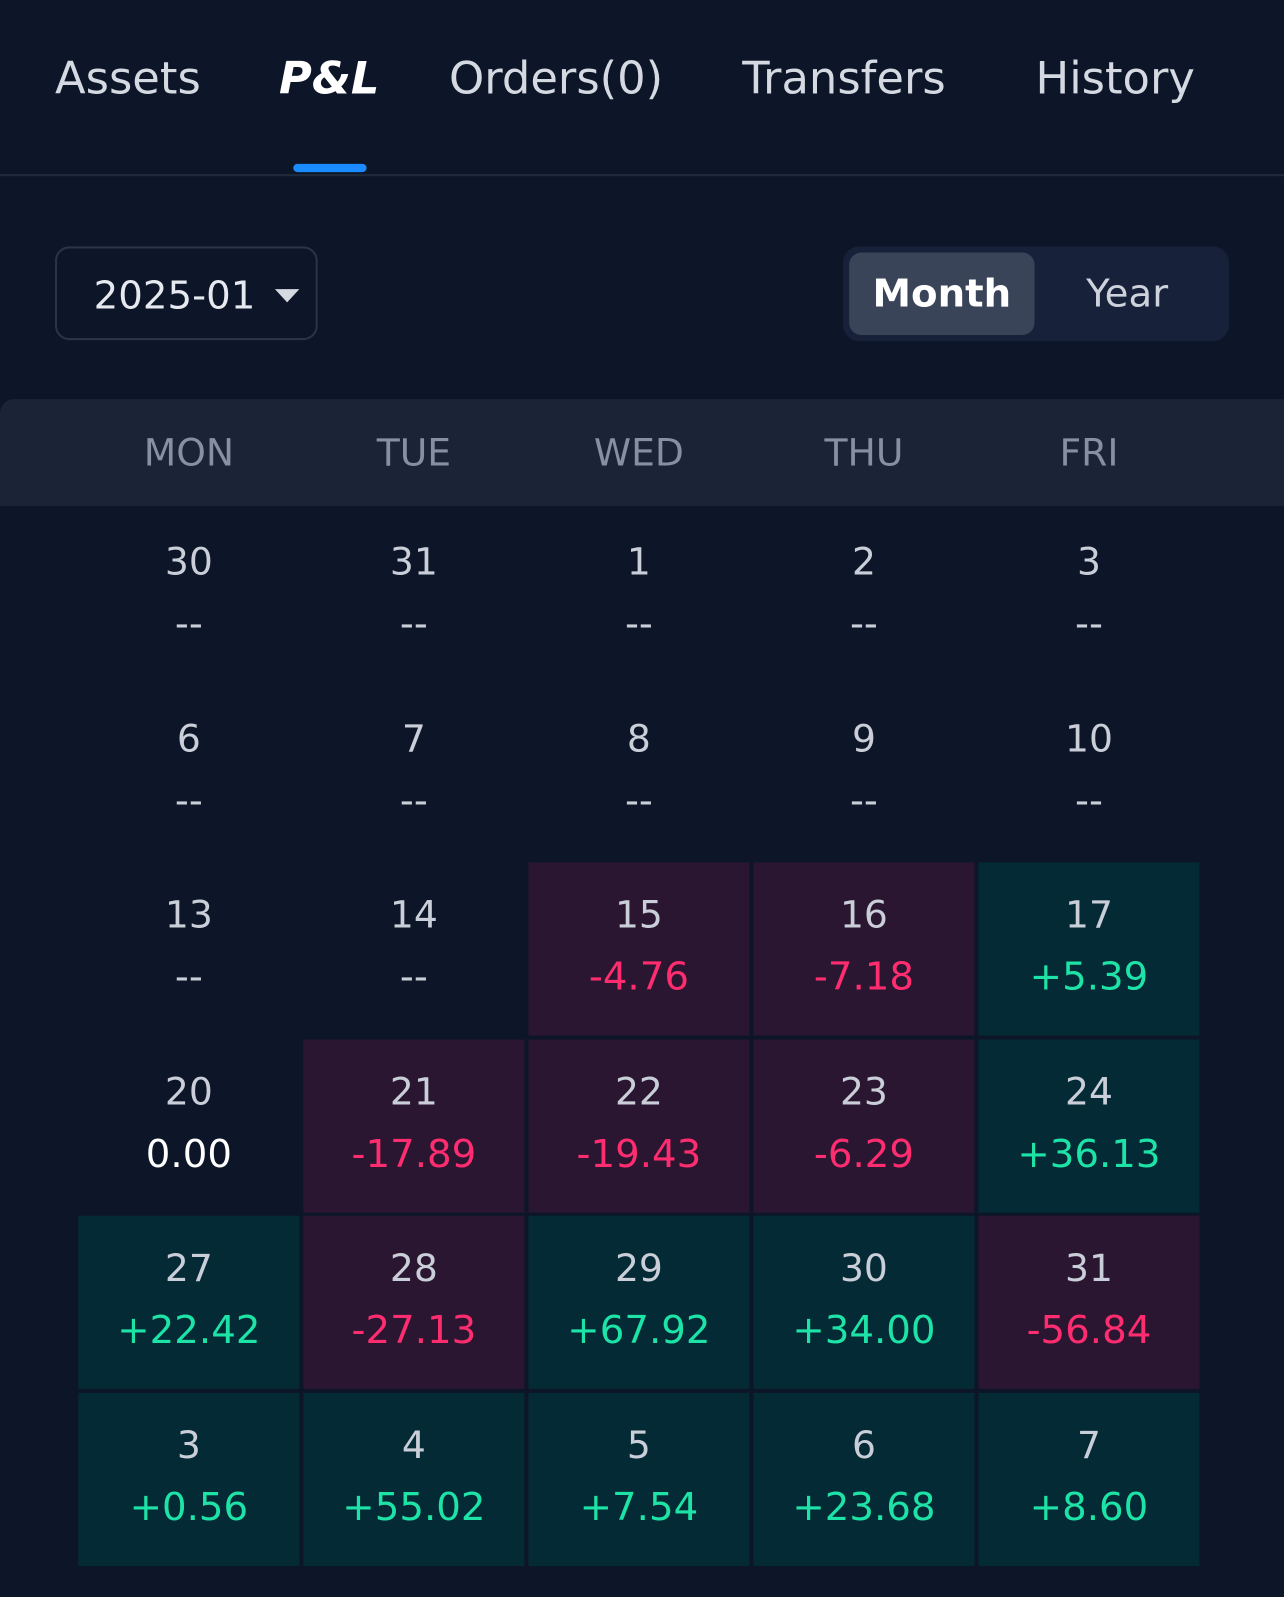 The image size is (1284, 1597). Describe the element at coordinates (1089, 1506) in the screenshot. I see `day-pnl: +8.60` at that location.